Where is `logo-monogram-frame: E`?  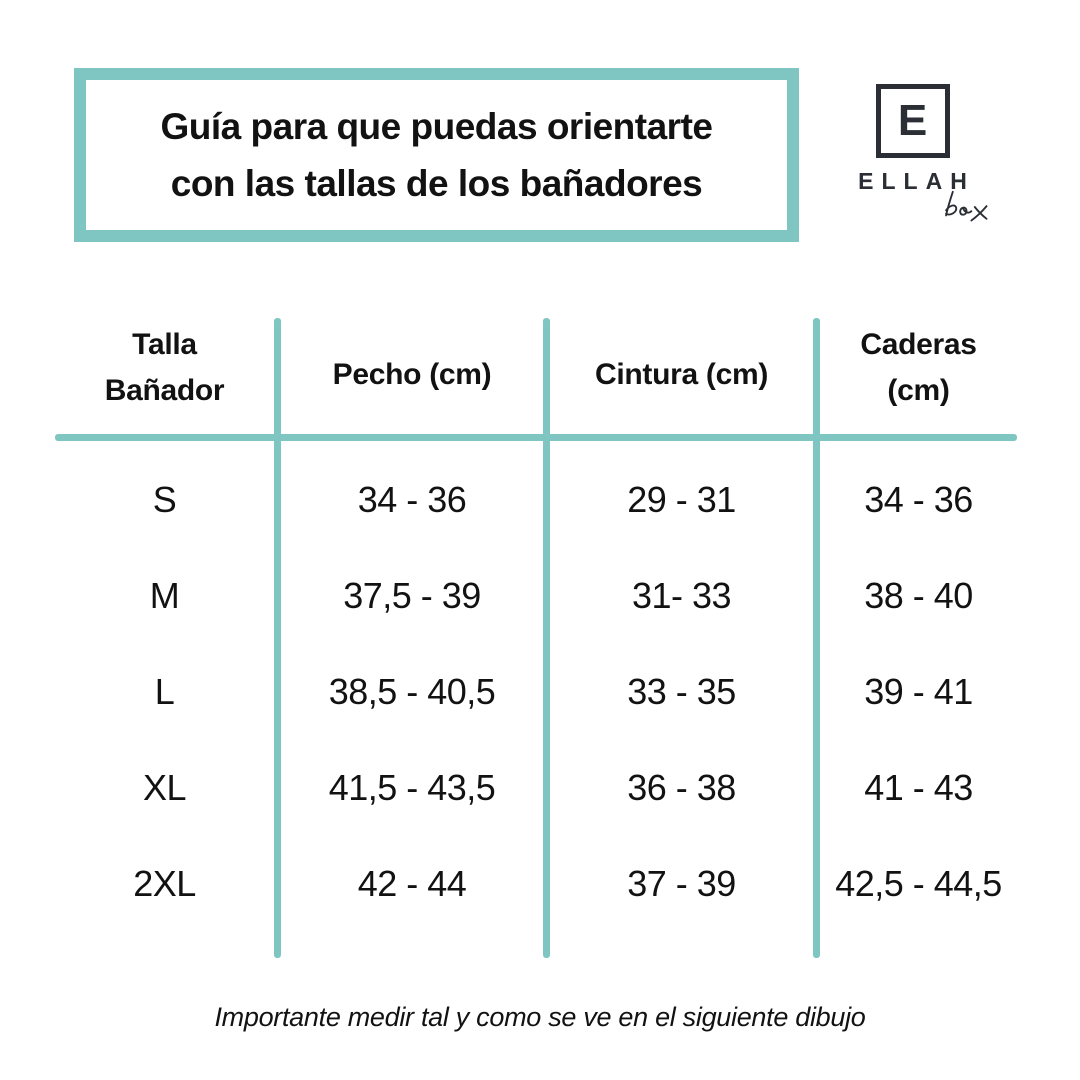
logo-monogram-frame: E is located at coordinates (912, 121).